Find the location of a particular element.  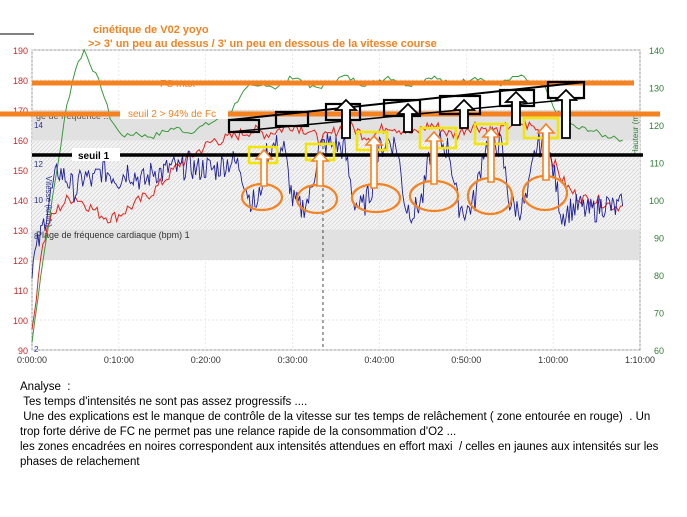

y-left-tick-label: 180 is located at coordinates (20, 81).